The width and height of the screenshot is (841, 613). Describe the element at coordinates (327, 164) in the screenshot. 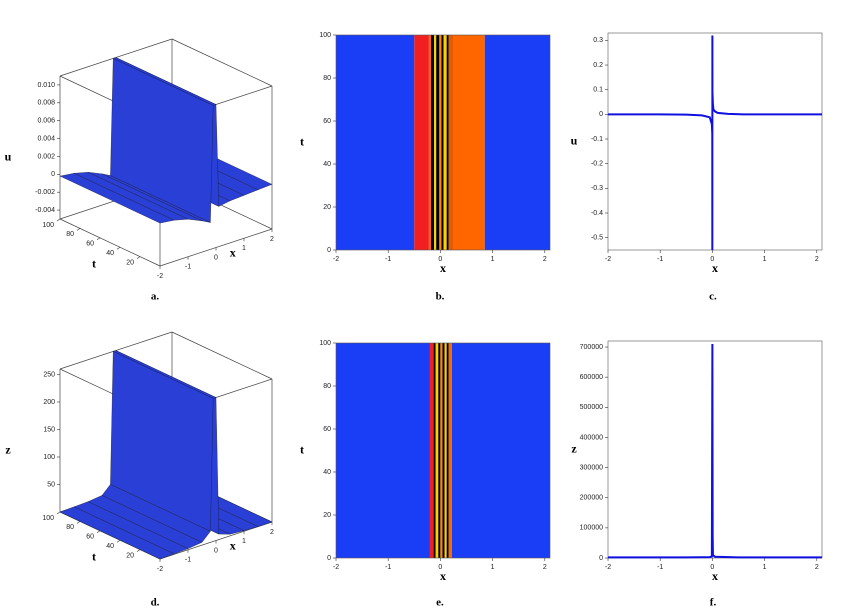

I see `y-tick-label: 40` at that location.